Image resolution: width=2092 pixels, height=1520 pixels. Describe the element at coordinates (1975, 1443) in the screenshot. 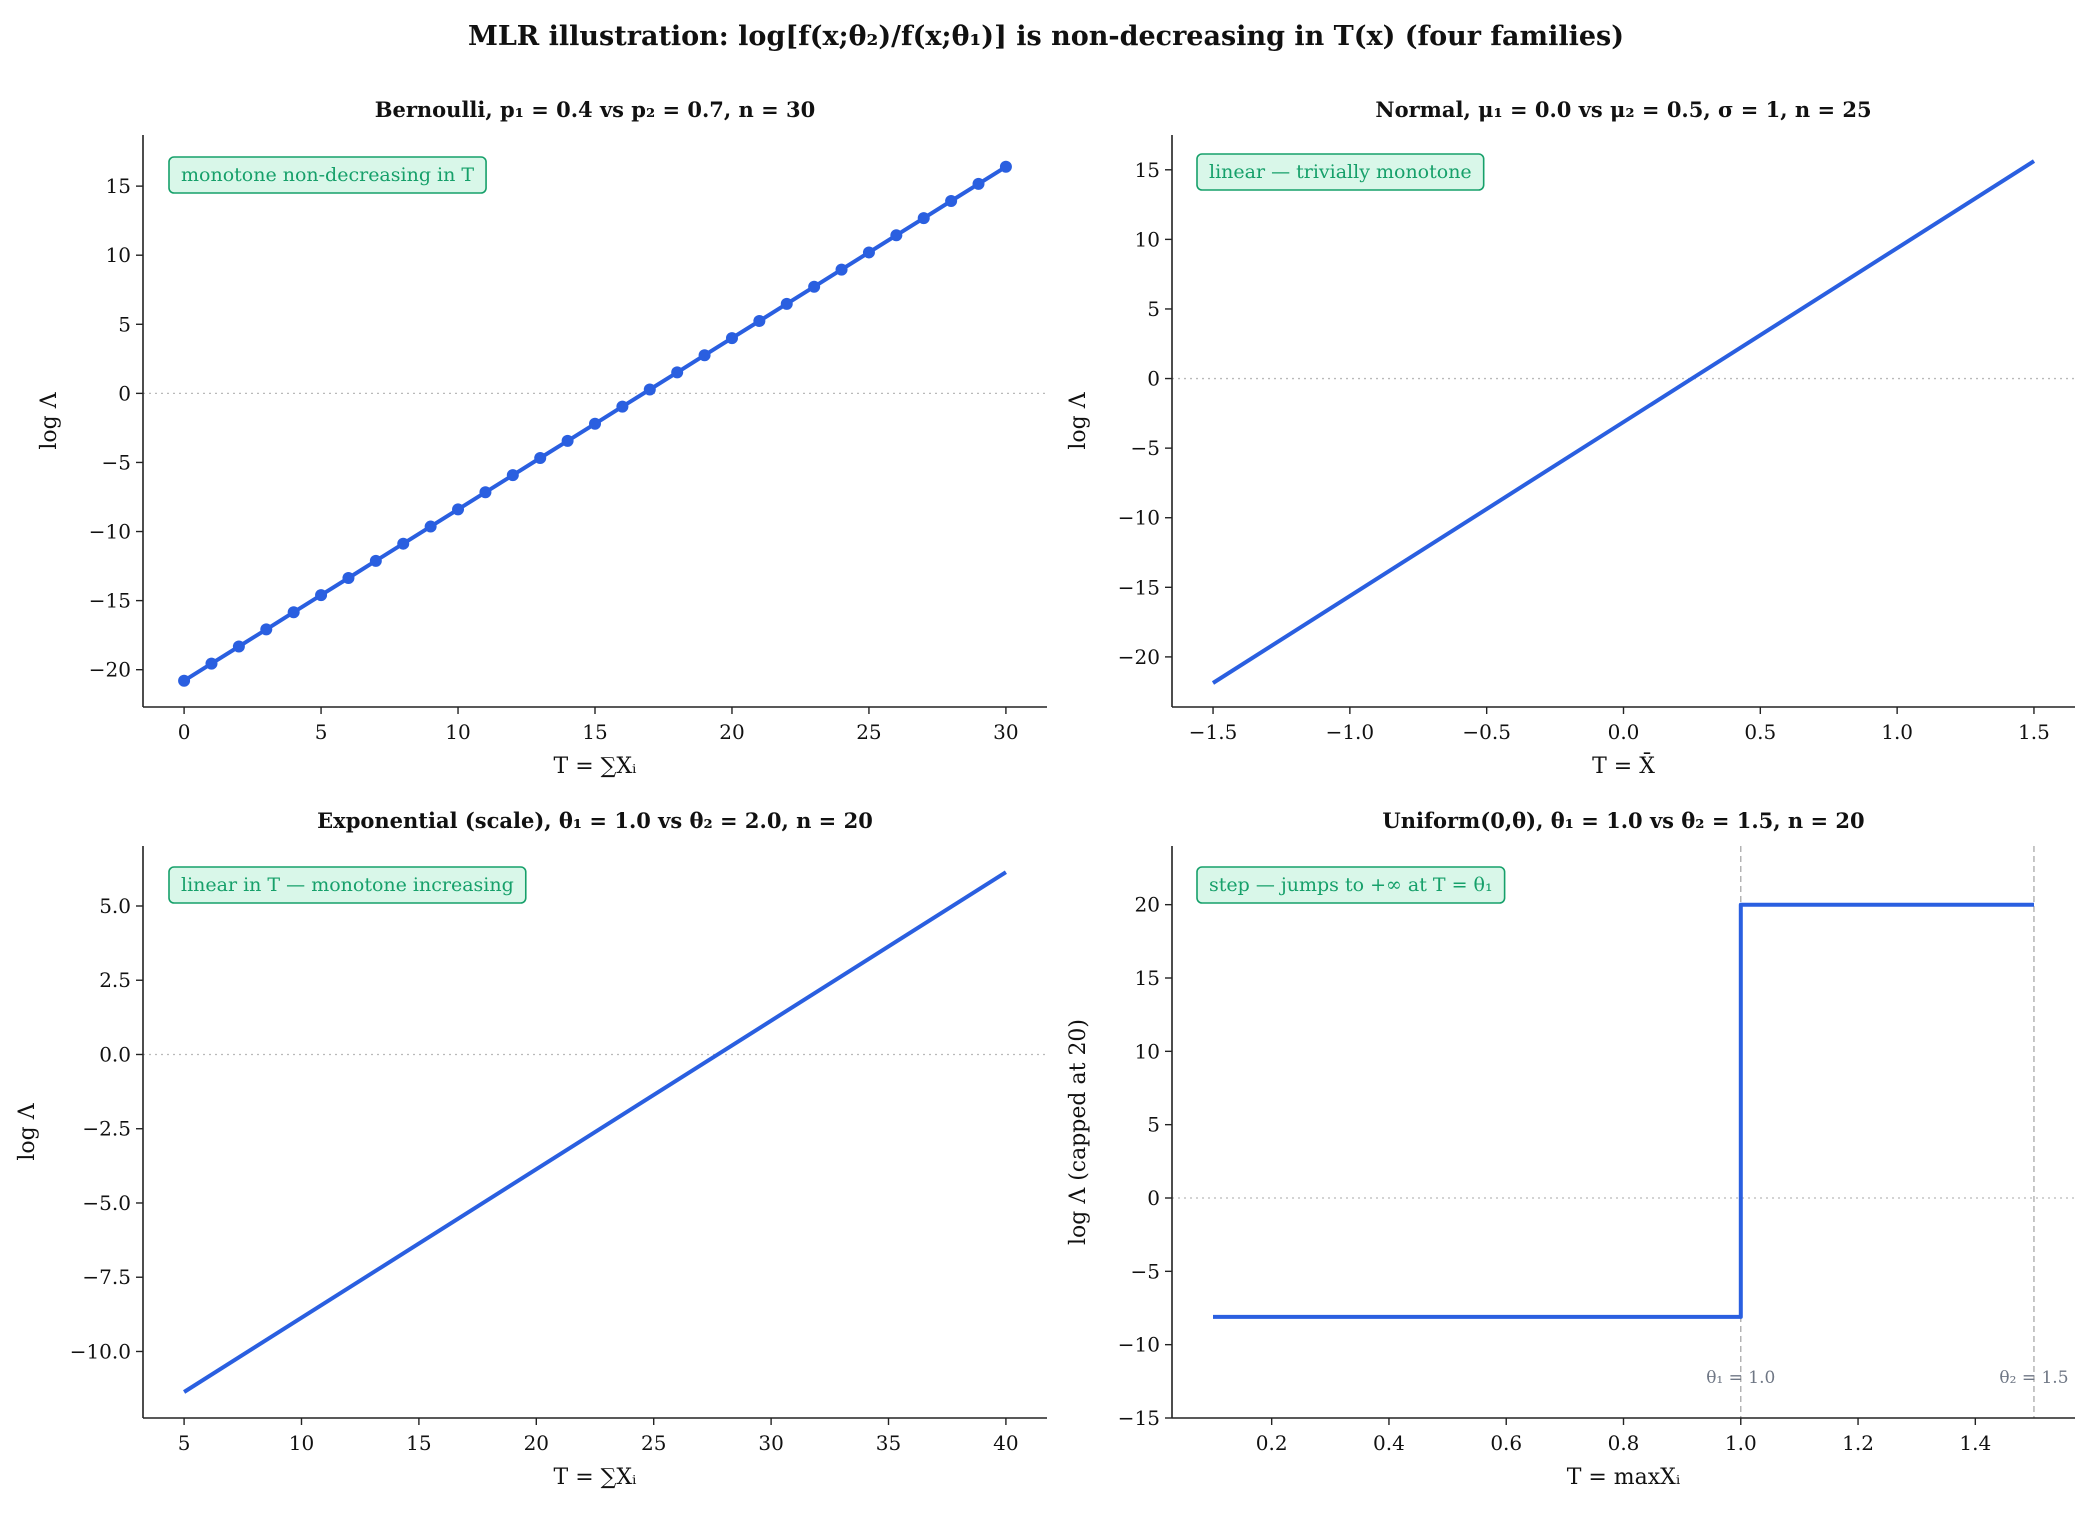

I see `x-tick-label: 1.4` at that location.